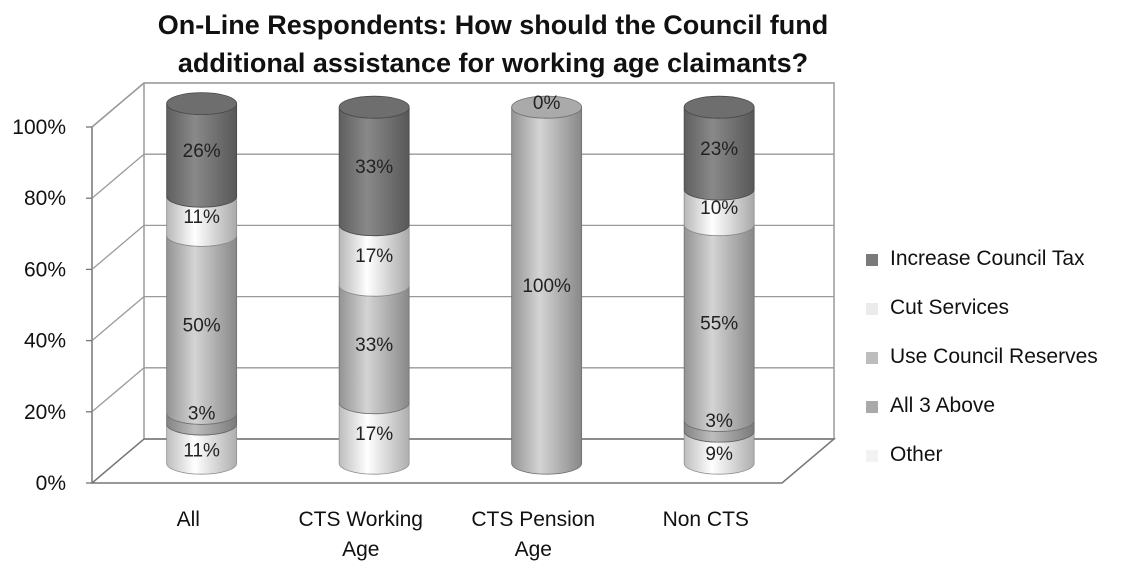  Describe the element at coordinates (719, 149) in the screenshot. I see `data-label: 23%` at that location.